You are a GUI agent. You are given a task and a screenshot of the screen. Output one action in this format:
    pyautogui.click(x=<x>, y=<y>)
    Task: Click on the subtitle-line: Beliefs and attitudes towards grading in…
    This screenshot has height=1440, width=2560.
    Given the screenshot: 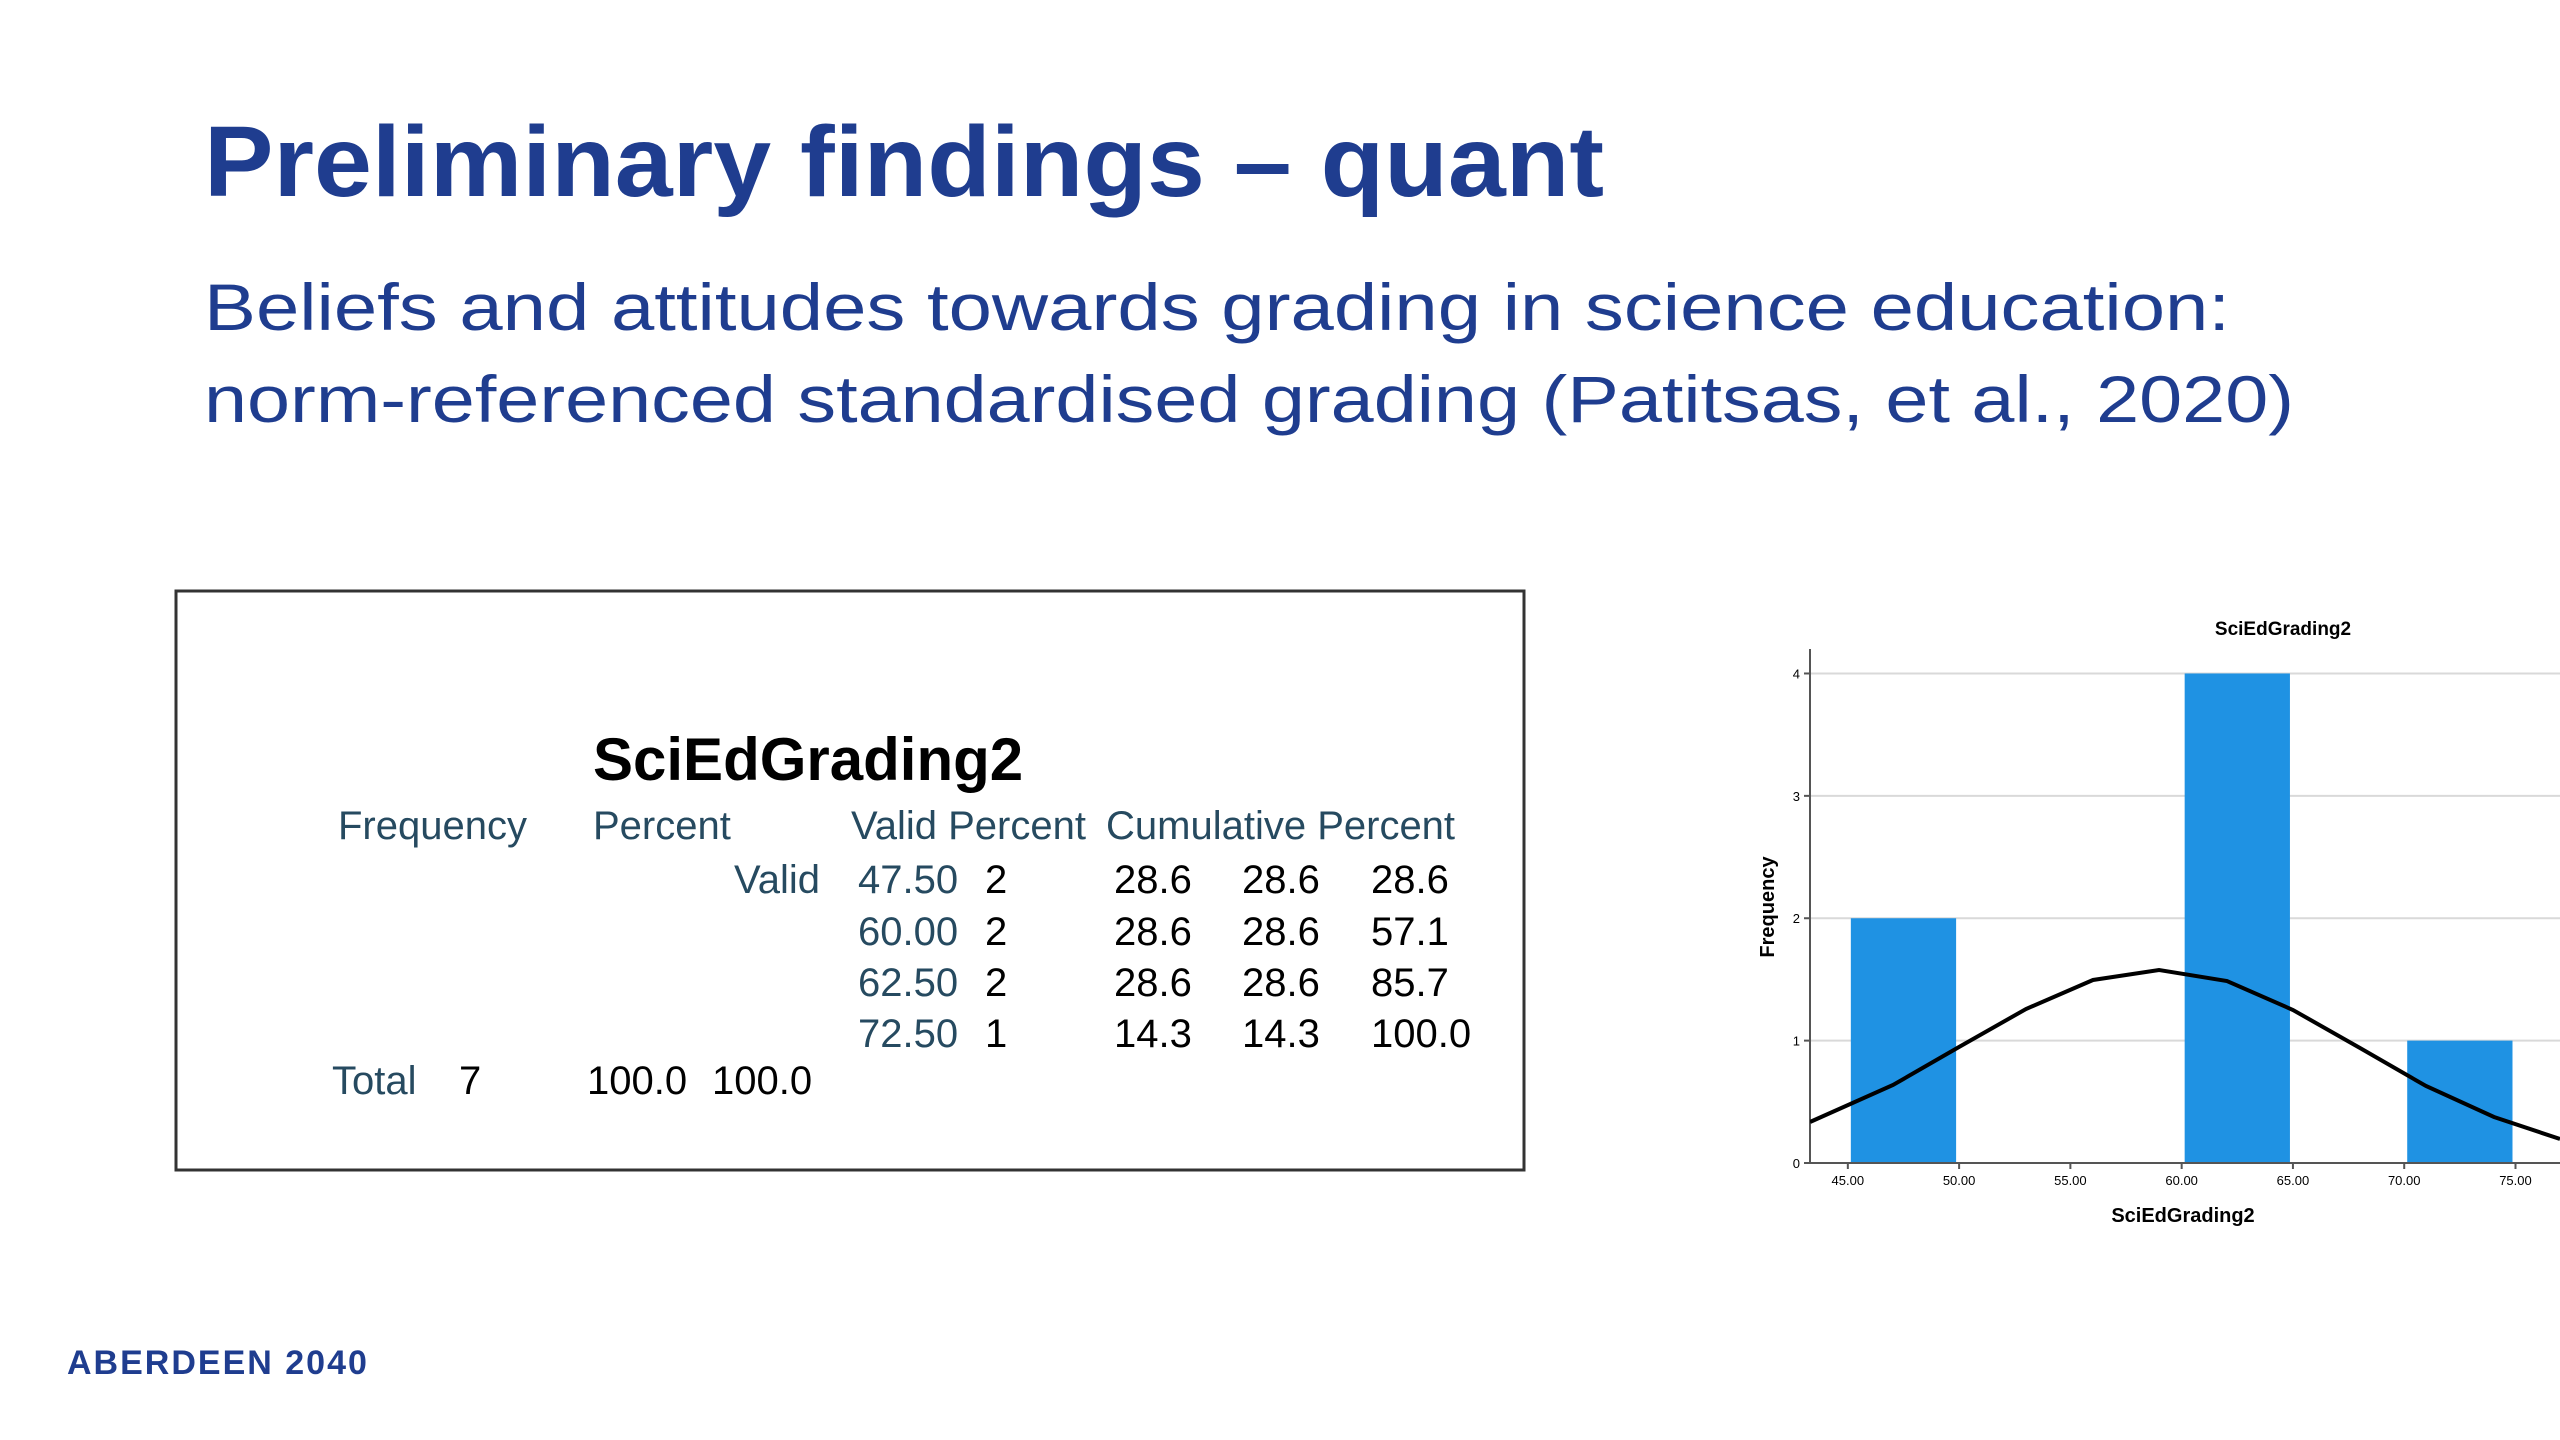 What is the action you would take?
    pyautogui.click(x=1217, y=307)
    